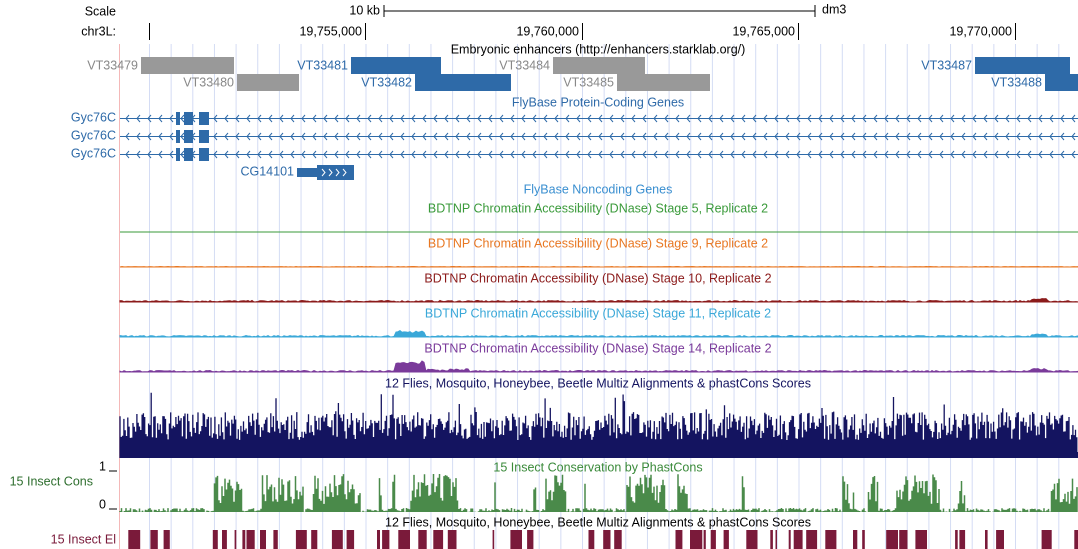 This screenshot has height=549, width=1078. What do you see at coordinates (208, 82) in the screenshot?
I see `enhancer-label: VT33480` at bounding box center [208, 82].